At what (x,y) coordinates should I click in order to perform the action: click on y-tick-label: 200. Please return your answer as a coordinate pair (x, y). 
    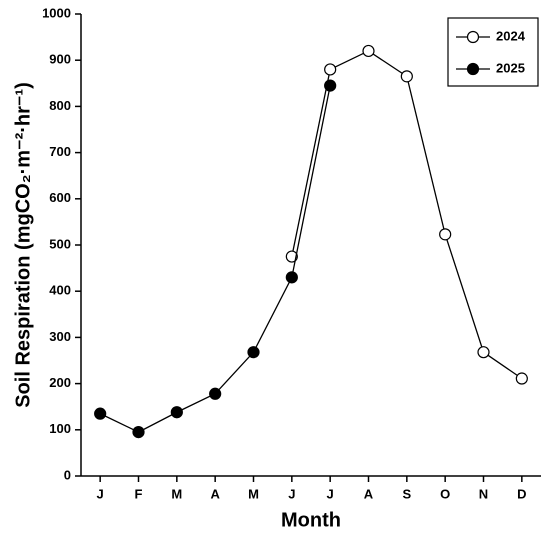
    Looking at the image, I should click on (60, 382).